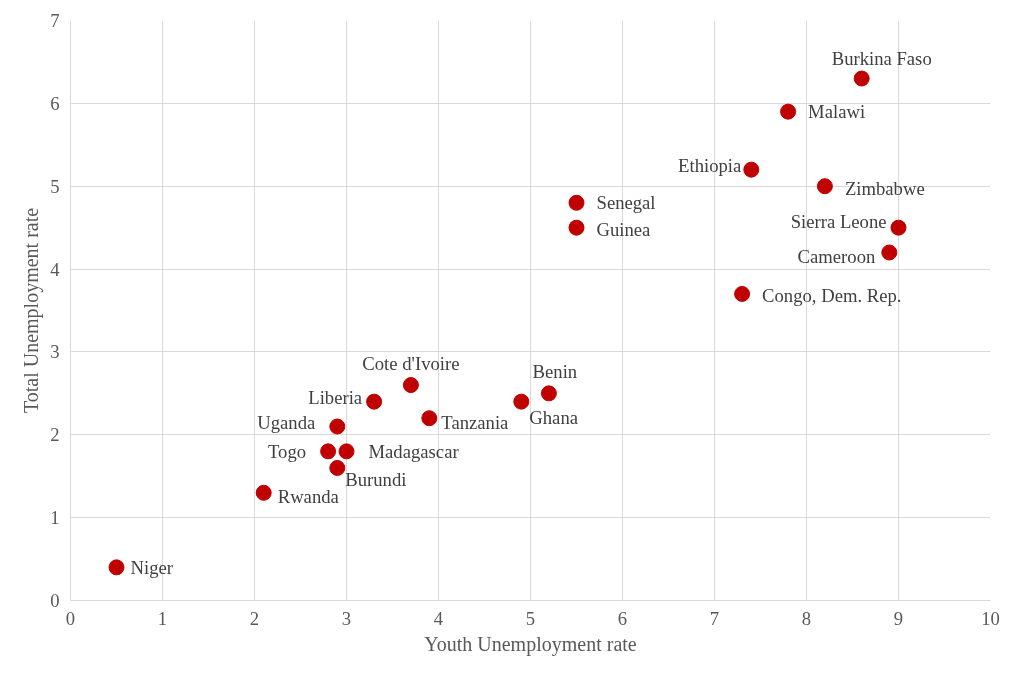 This screenshot has height=691, width=1033. What do you see at coordinates (832, 296) in the screenshot?
I see `series-label: Congo, Dem. Rep.` at bounding box center [832, 296].